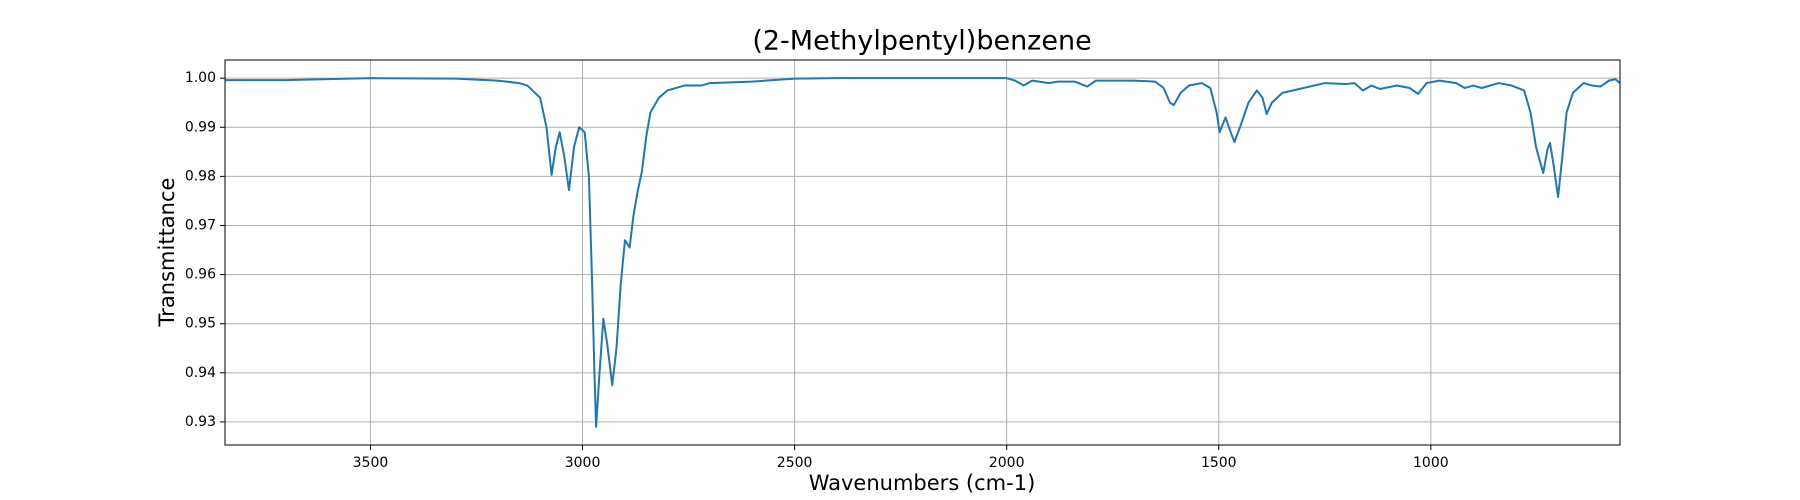 The height and width of the screenshot is (500, 1800). What do you see at coordinates (200, 78) in the screenshot?
I see `y-tick-label: 1.00` at bounding box center [200, 78].